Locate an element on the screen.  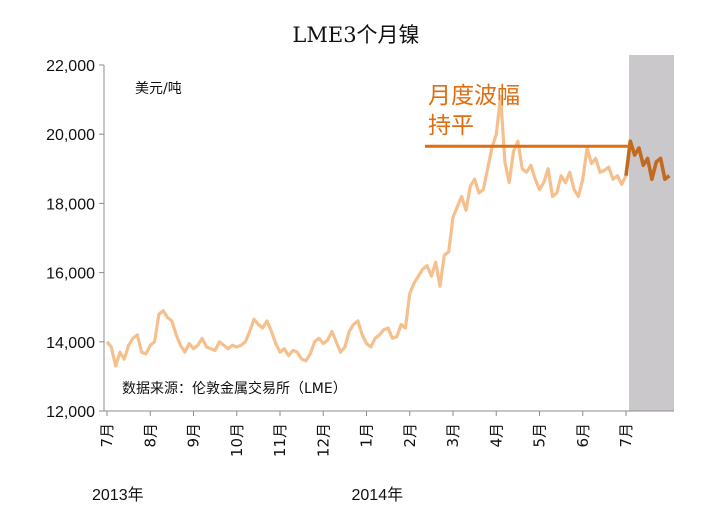
x-tick-label: 5月 is located at coordinates (540, 435).